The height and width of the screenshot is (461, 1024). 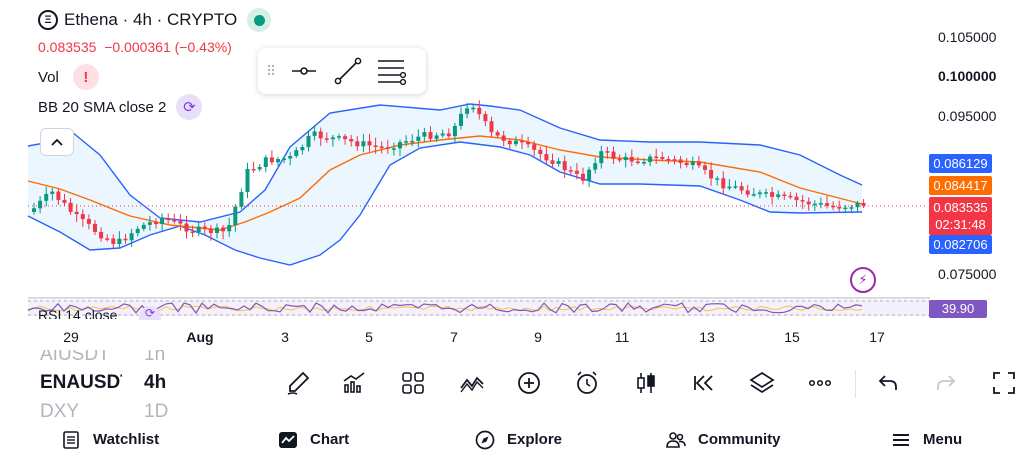 What do you see at coordinates (445, 308) in the screenshot?
I see `rsi-ma-line` at bounding box center [445, 308].